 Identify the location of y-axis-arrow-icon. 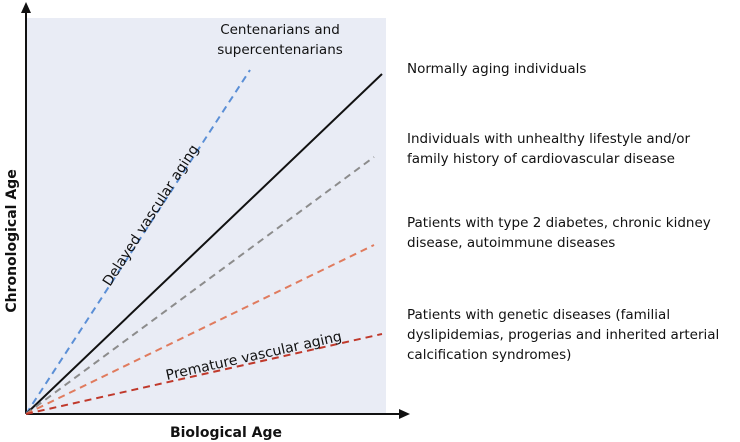
(26, 7).